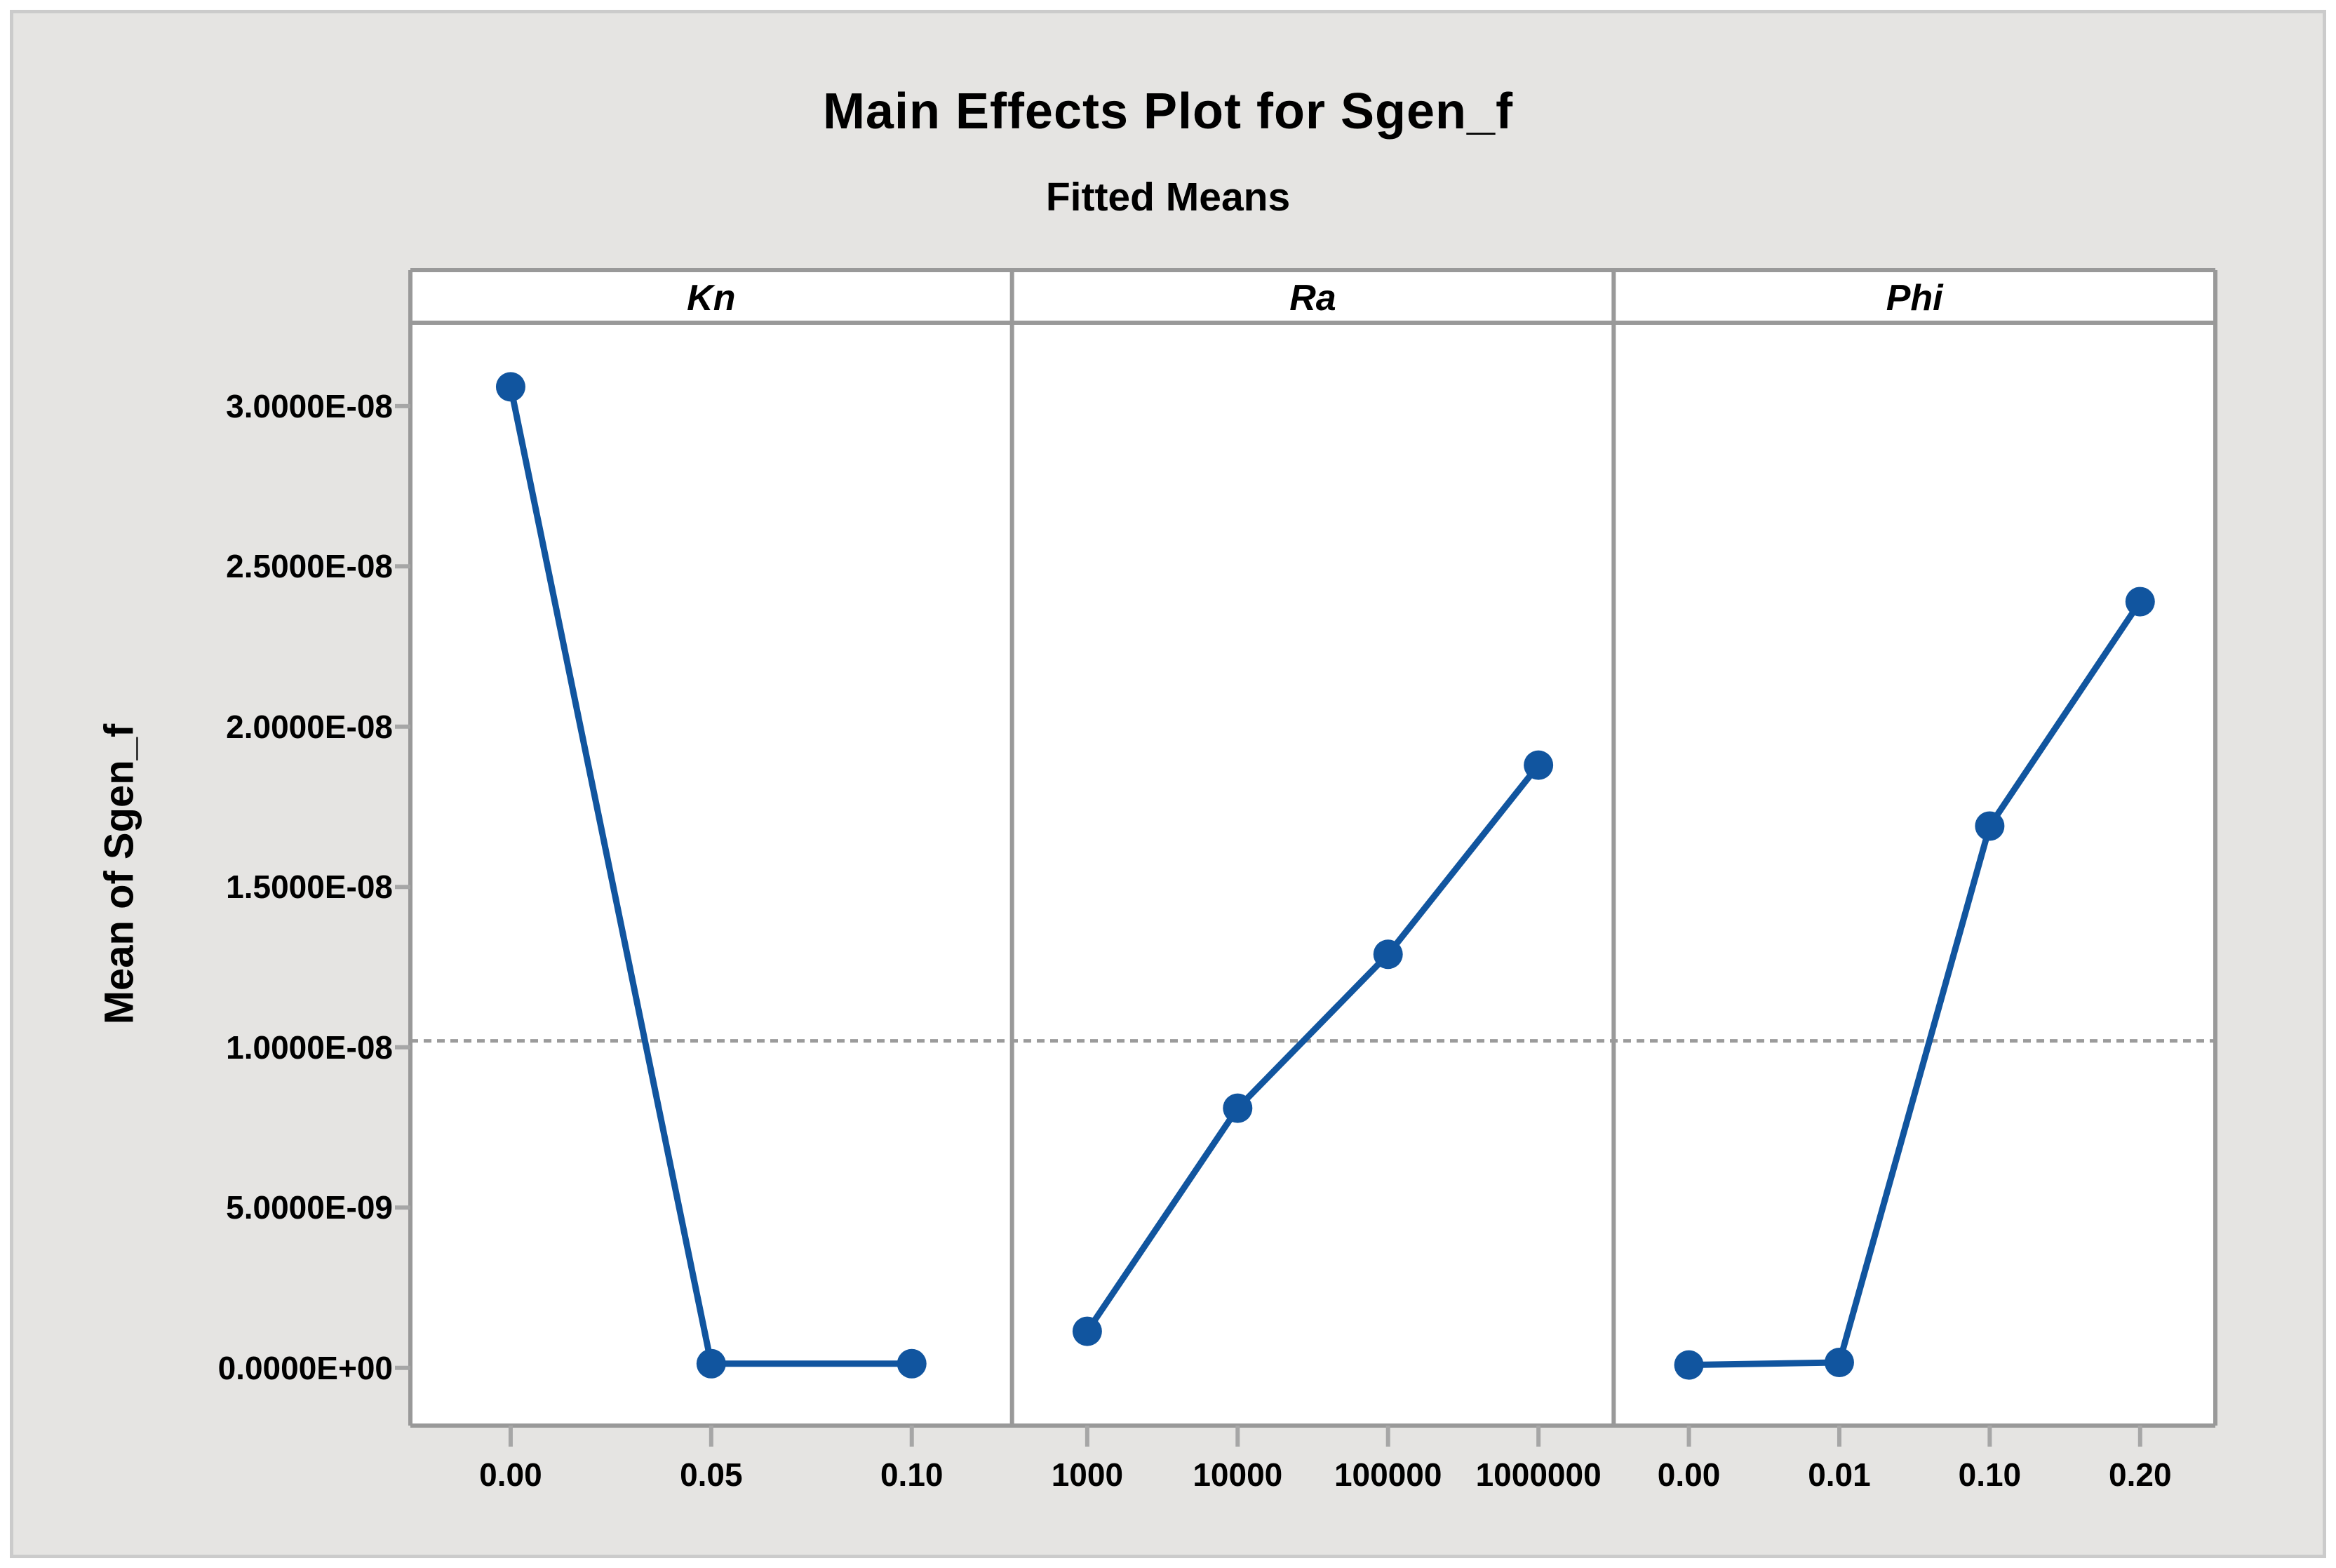 The height and width of the screenshot is (1568, 2336). What do you see at coordinates (1238, 1474) in the screenshot?
I see `x-tick-label: 10000` at bounding box center [1238, 1474].